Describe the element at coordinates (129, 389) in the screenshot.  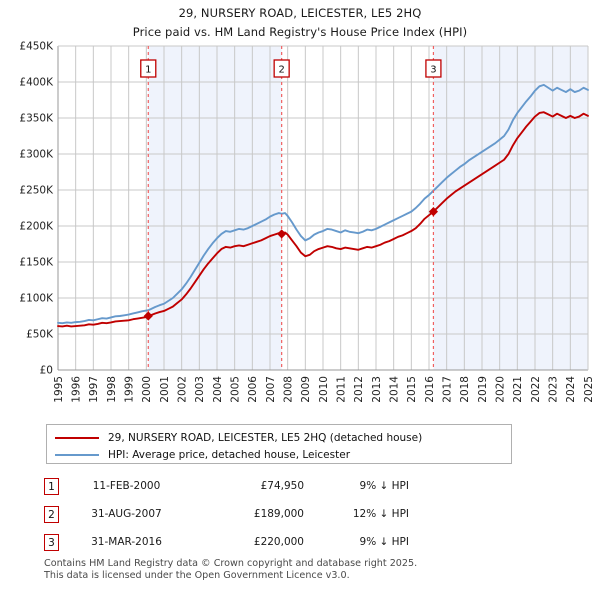
I see `x-axis-tick-label: 1999` at that location.